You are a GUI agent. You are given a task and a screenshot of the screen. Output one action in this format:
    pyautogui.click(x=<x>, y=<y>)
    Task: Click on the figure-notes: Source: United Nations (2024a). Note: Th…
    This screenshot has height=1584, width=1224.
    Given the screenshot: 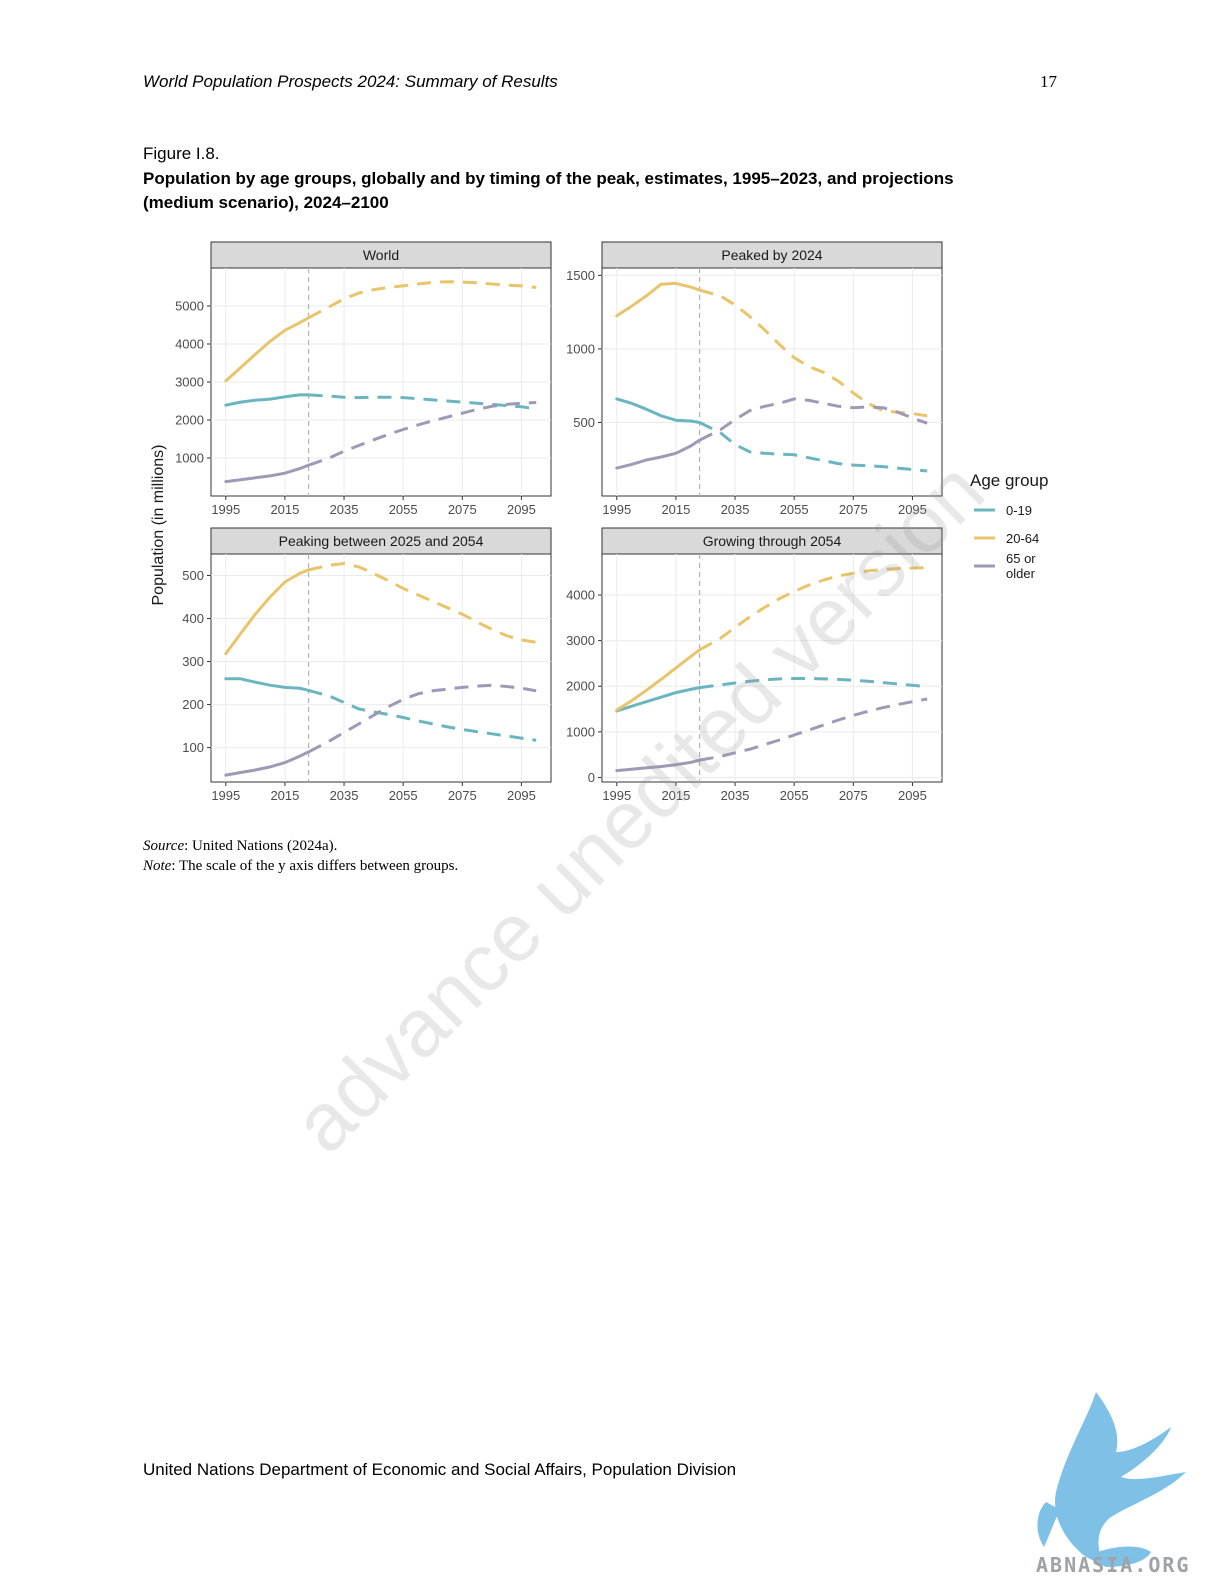 What is the action you would take?
    pyautogui.click(x=300, y=856)
    